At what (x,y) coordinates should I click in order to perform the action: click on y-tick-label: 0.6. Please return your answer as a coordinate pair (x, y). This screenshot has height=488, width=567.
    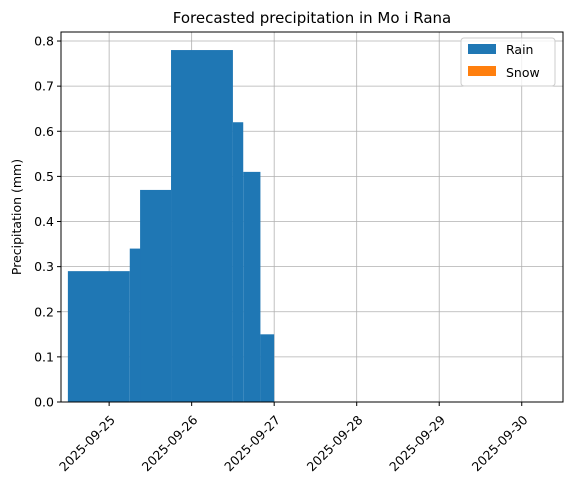
    Looking at the image, I should click on (44, 131).